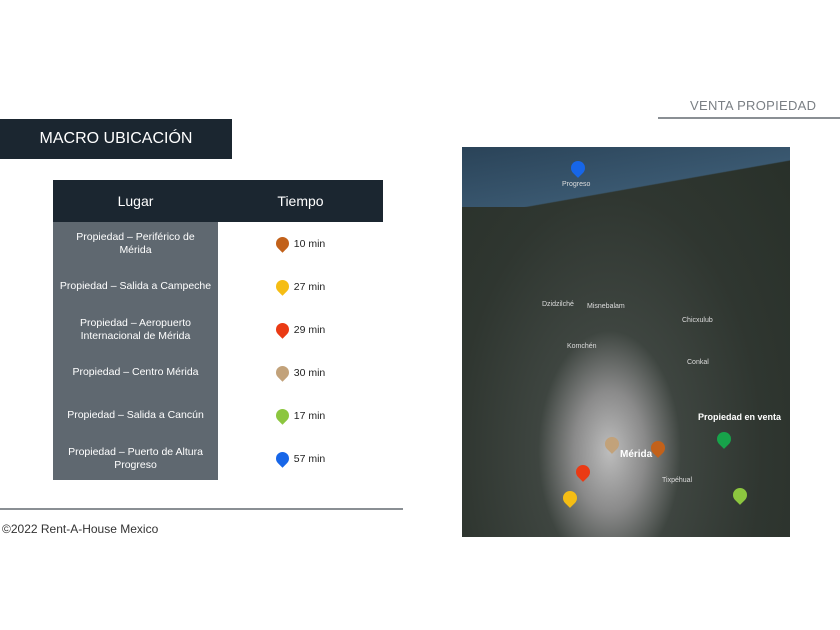  Describe the element at coordinates (135, 243) in the screenshot. I see `lugar-cell: Propiedad – Periférico de Mérida` at that location.